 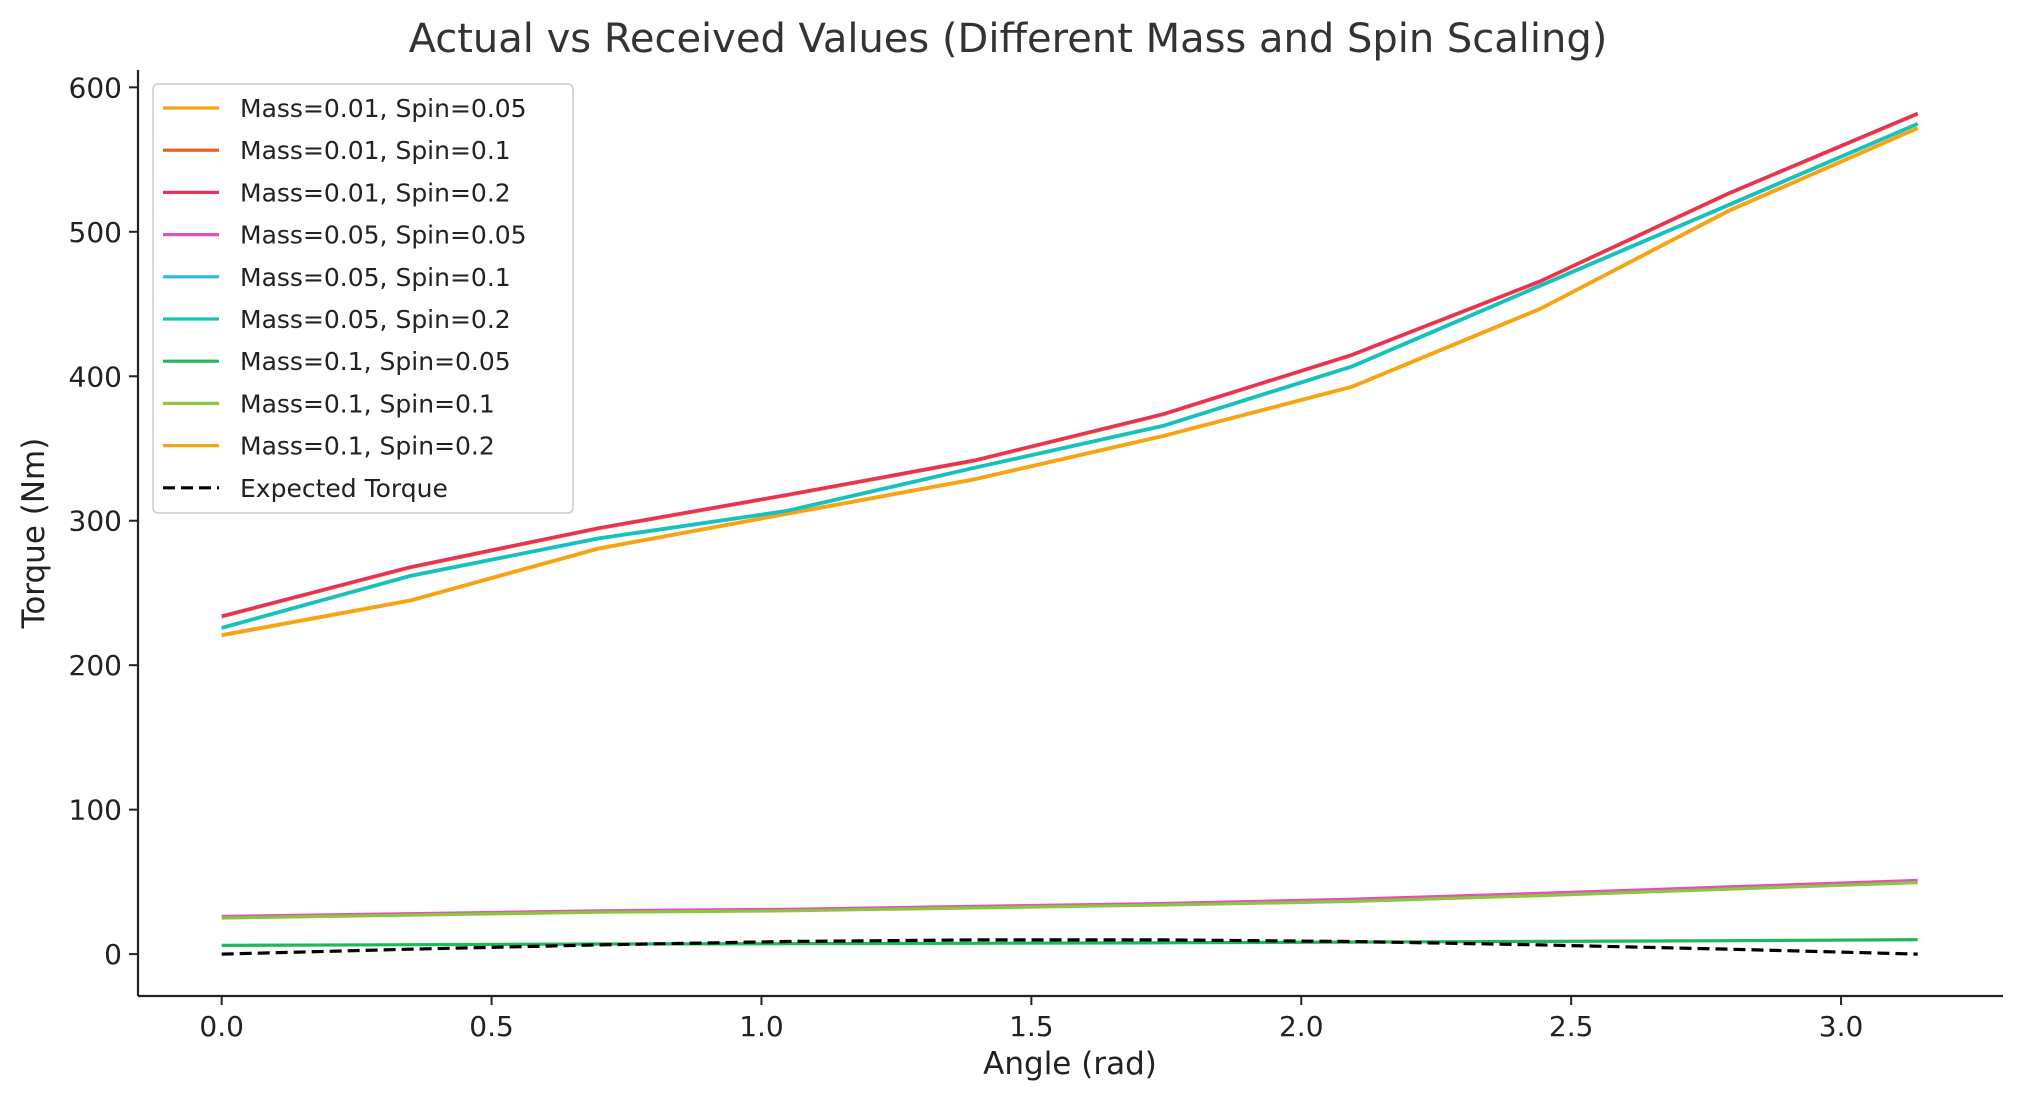 I want to click on y-axis-ticks: 0 100 200 300 400 500 600, so click(x=103, y=521).